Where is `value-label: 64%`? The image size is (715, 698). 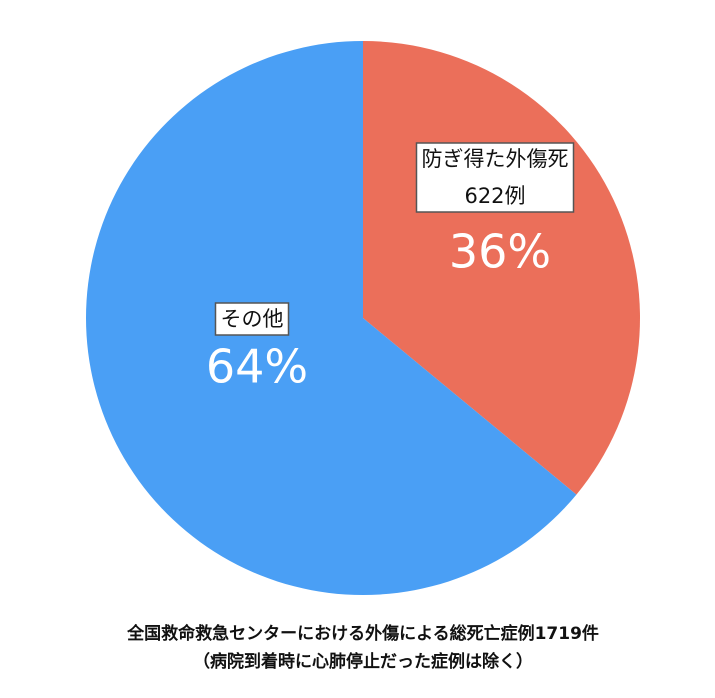
value-label: 64% is located at coordinates (257, 367).